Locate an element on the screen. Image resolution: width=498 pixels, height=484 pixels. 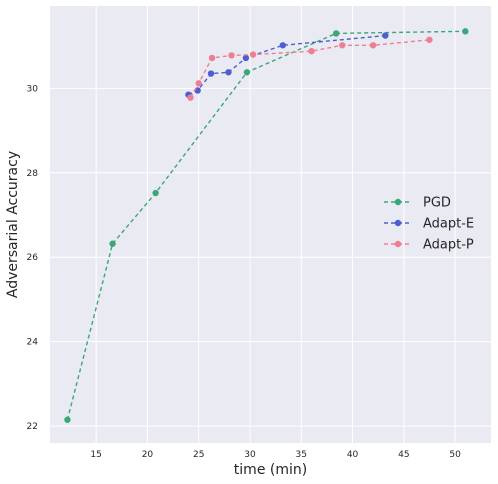
x-axis-label: time (min) is located at coordinates (270, 470).